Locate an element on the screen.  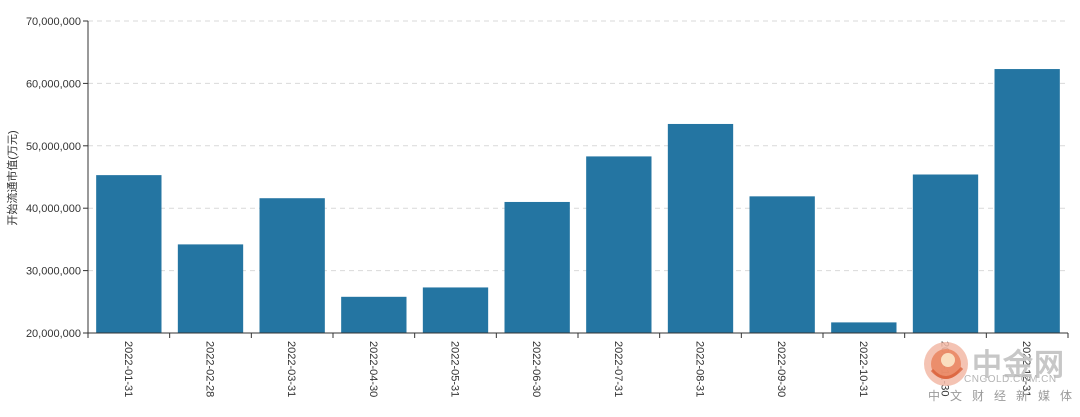
x-tick-label: 2022-10-31 is located at coordinates (863, 369).